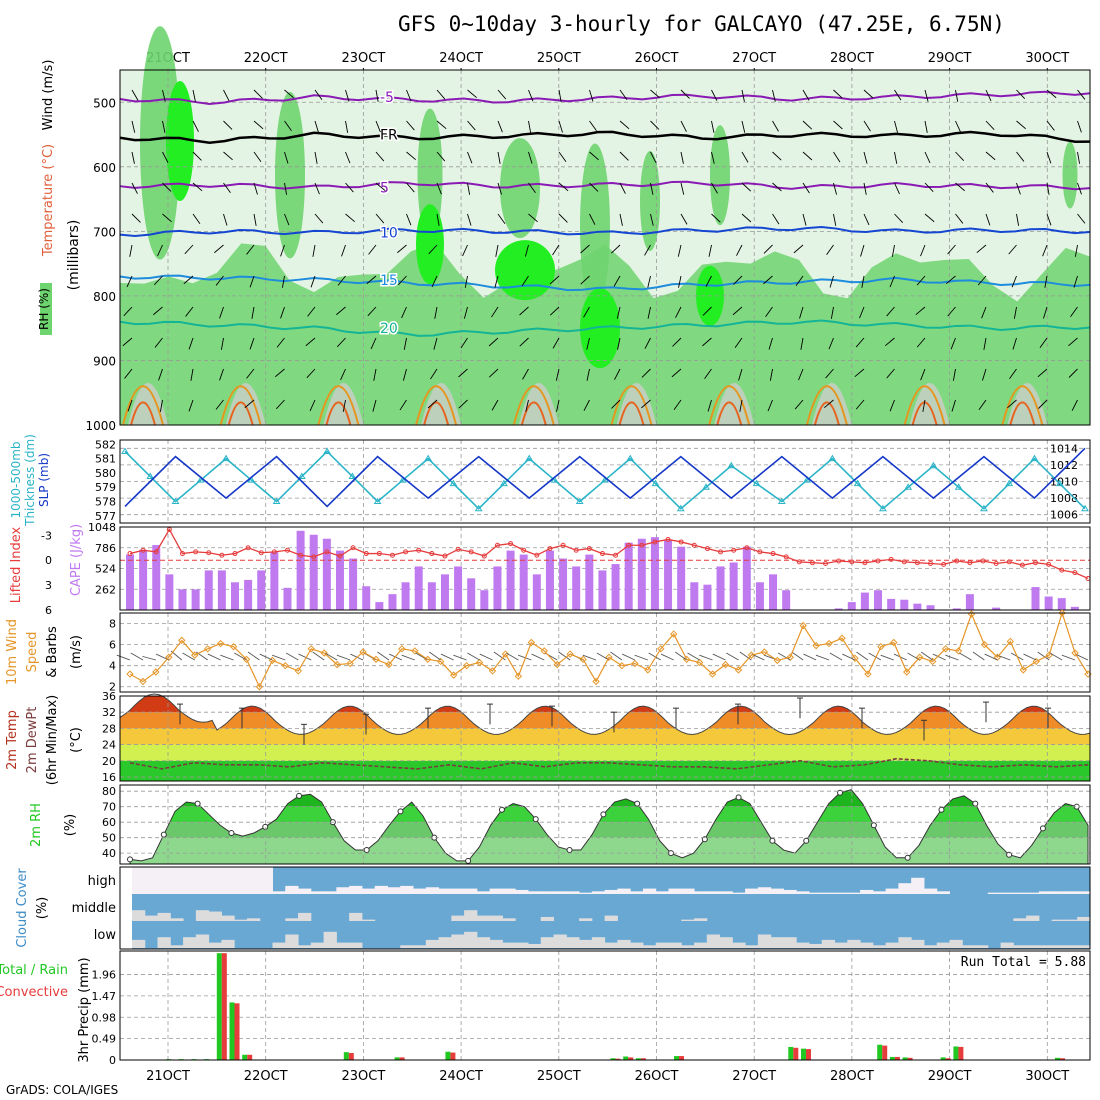 This screenshot has height=1100, width=1100. Describe the element at coordinates (1023, 962) in the screenshot. I see `run-total: Run Total = 5.88` at that location.